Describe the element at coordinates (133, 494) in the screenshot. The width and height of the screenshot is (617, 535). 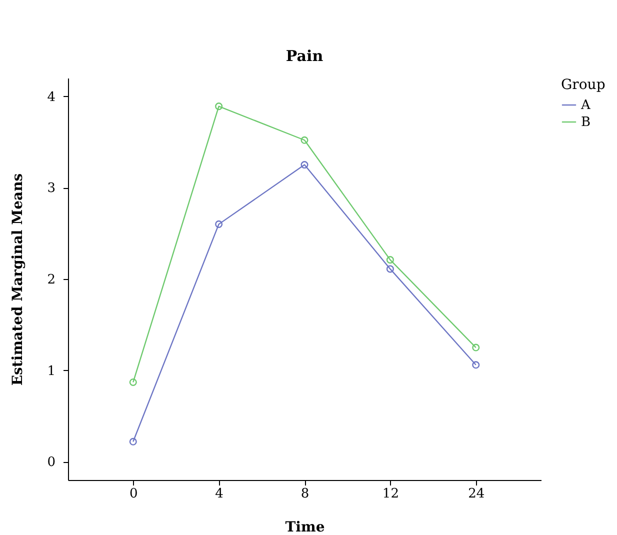
I see `x-tick-label: 0` at that location.